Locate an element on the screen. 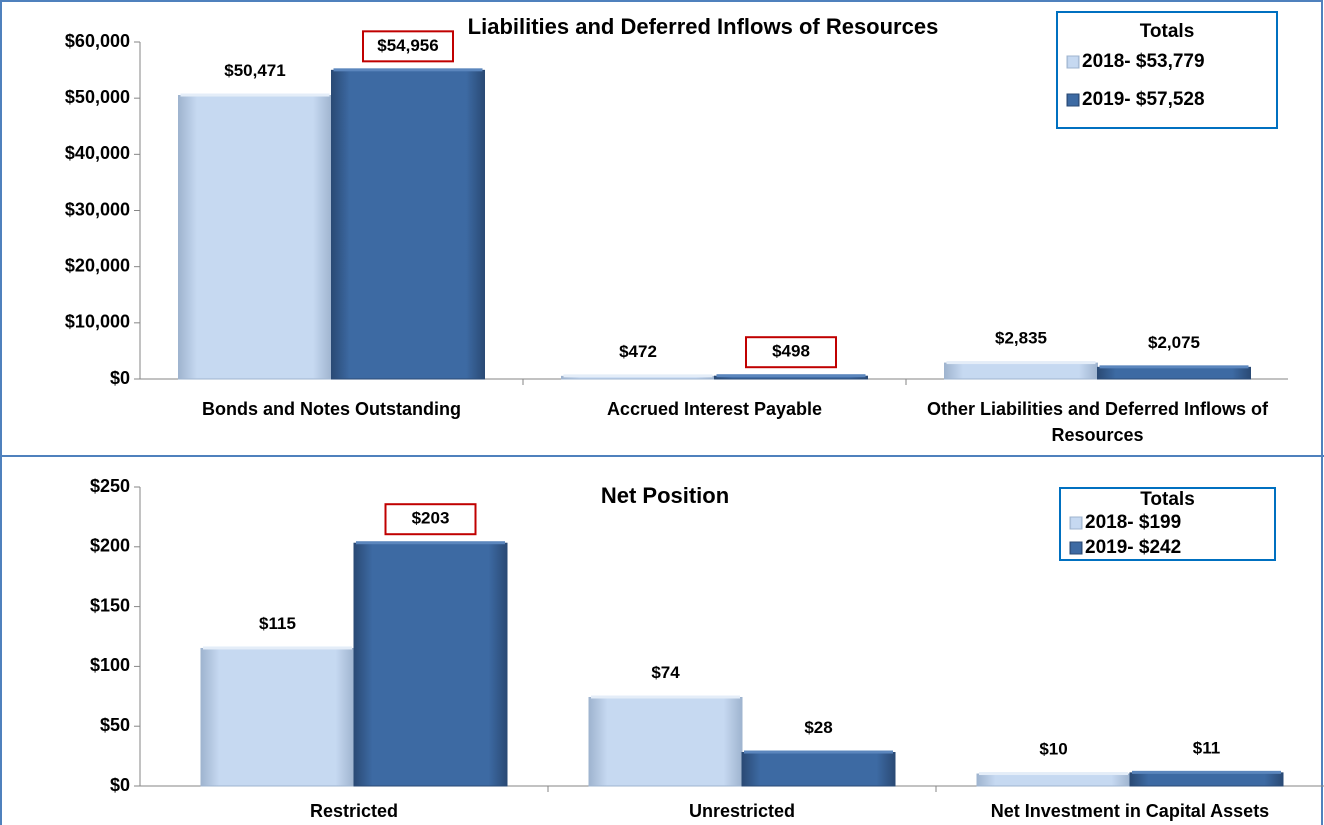 The height and width of the screenshot is (825, 1324). x-tick-label: Net Investment in Capital Assets is located at coordinates (1130, 811).